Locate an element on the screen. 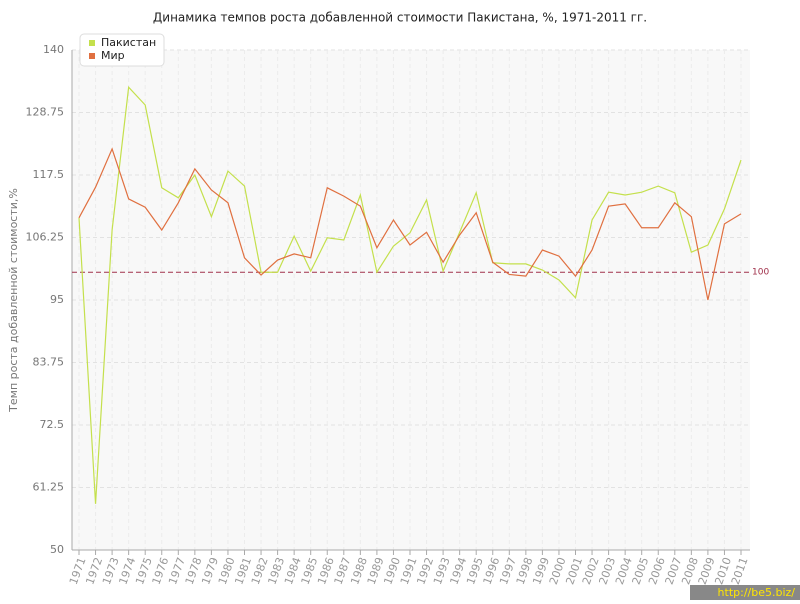  watermark-box is located at coordinates (745, 592).